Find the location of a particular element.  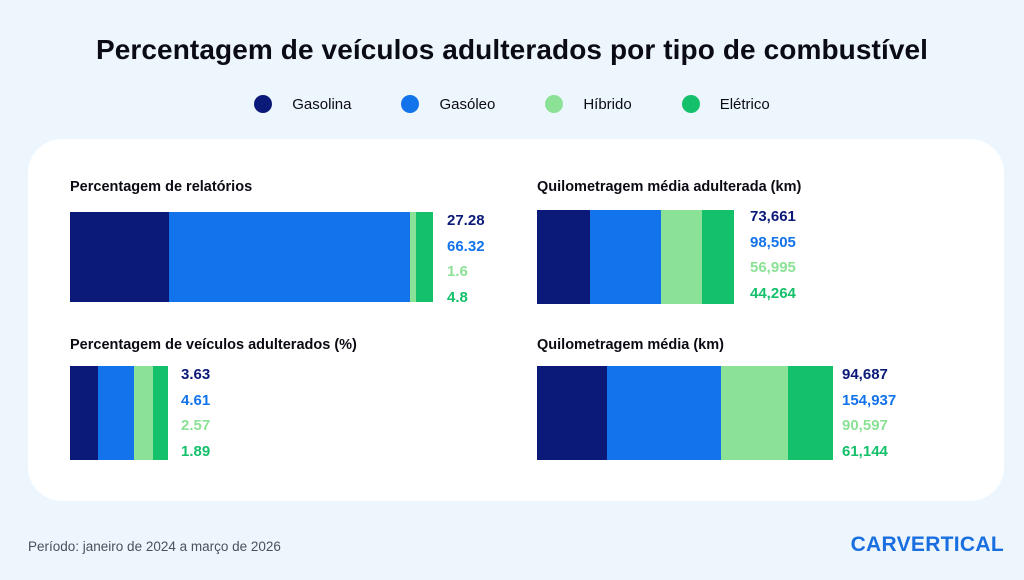

data-label-gasolina: 3.63 is located at coordinates (196, 374).